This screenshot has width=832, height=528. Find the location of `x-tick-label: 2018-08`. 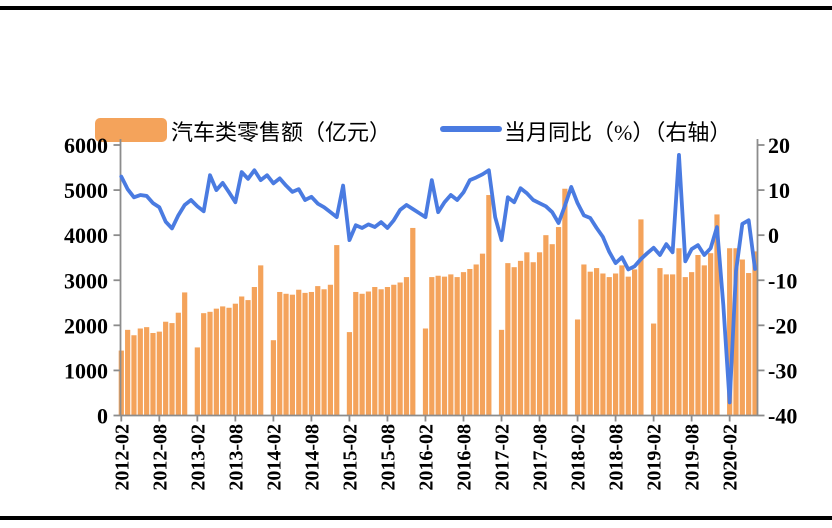

x-tick-label: 2018-08 is located at coordinates (617, 457).